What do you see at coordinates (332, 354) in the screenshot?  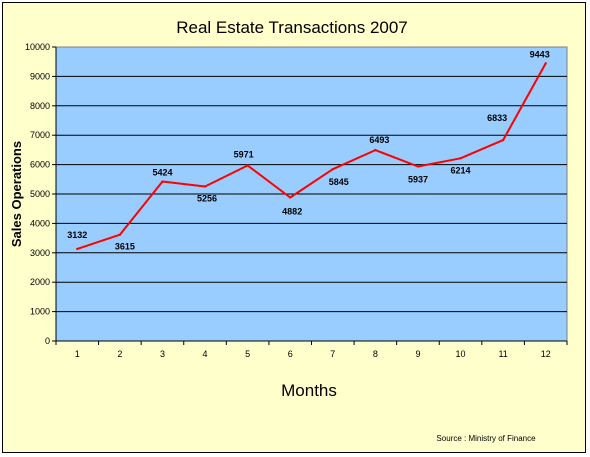 I see `x-tick-label: 7` at bounding box center [332, 354].